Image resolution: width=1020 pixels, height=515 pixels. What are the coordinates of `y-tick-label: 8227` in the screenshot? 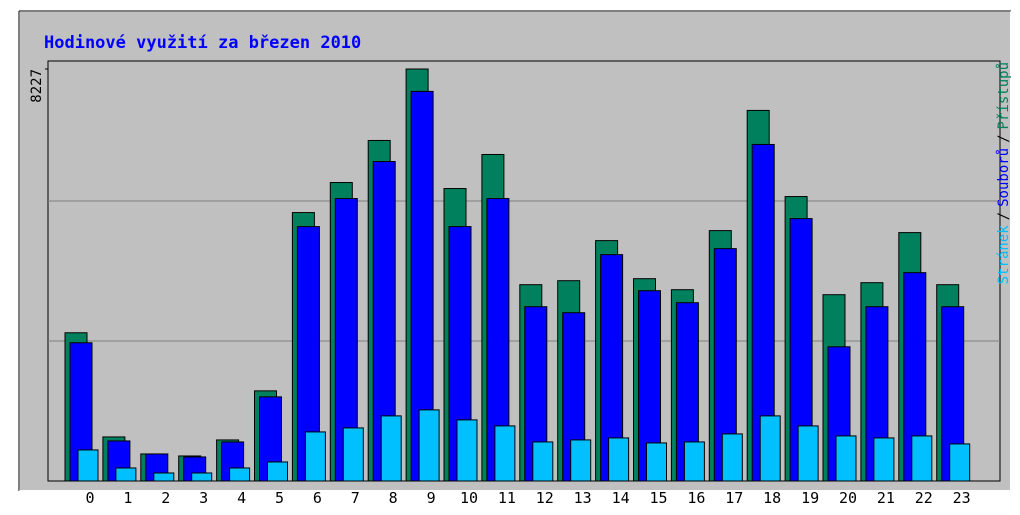 It's located at (37, 86).